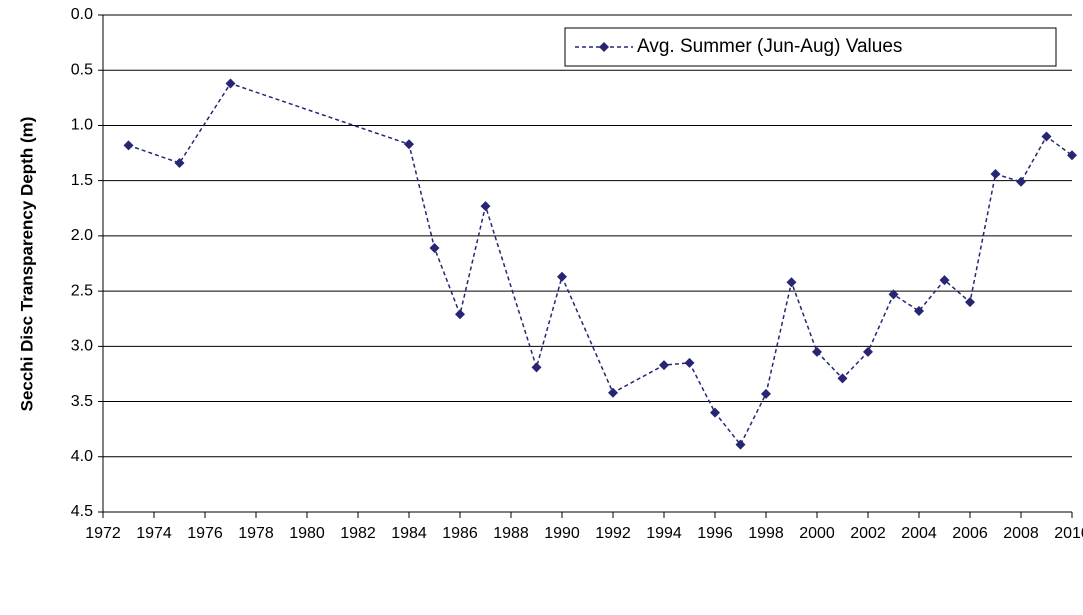 The height and width of the screenshot is (615, 1083). I want to click on y-tick-label: 2.5, so click(82, 290).